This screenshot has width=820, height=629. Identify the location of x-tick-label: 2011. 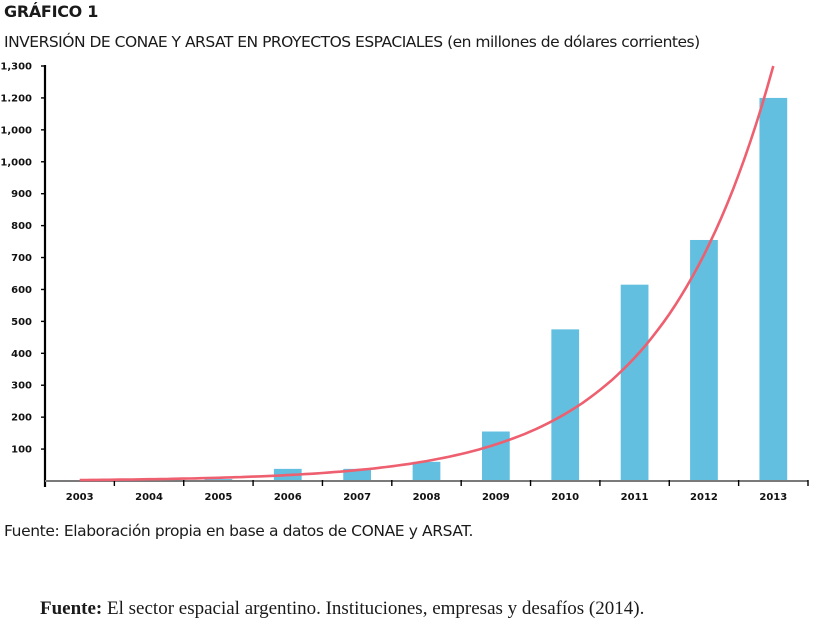
(635, 497).